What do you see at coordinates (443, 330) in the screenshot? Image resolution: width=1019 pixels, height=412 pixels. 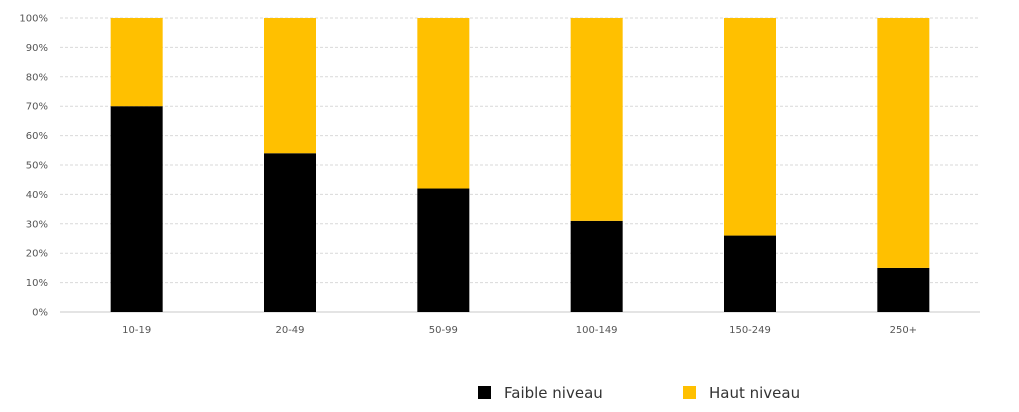 I see `x-tick-label: 50-99` at bounding box center [443, 330].